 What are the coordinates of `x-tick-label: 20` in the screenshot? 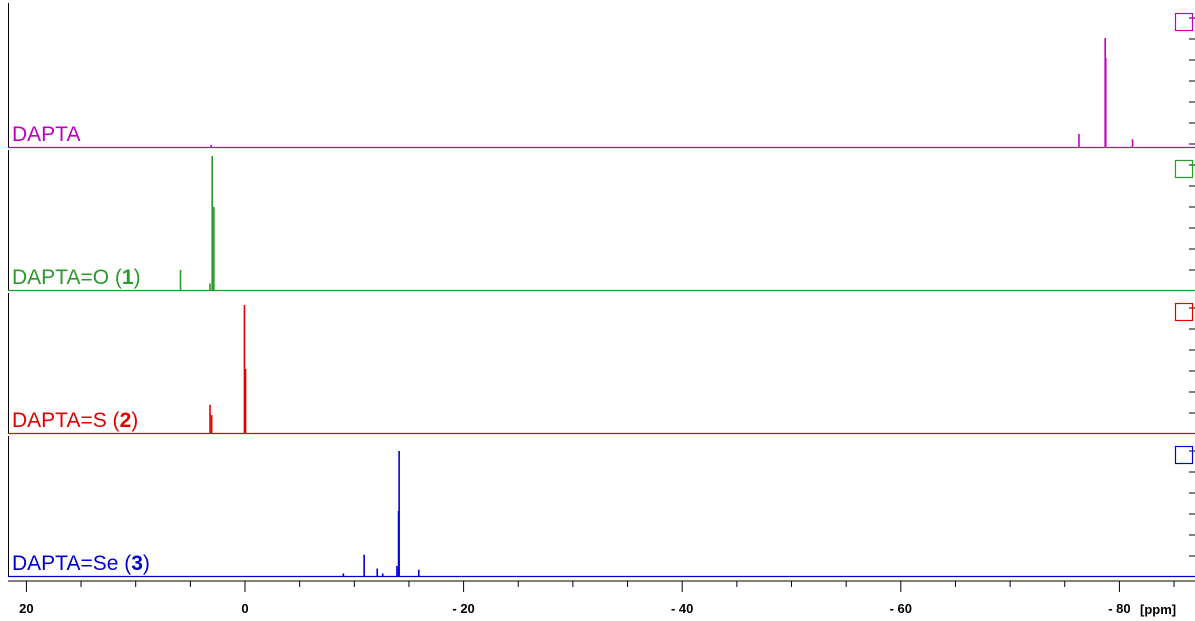 It's located at (26, 608).